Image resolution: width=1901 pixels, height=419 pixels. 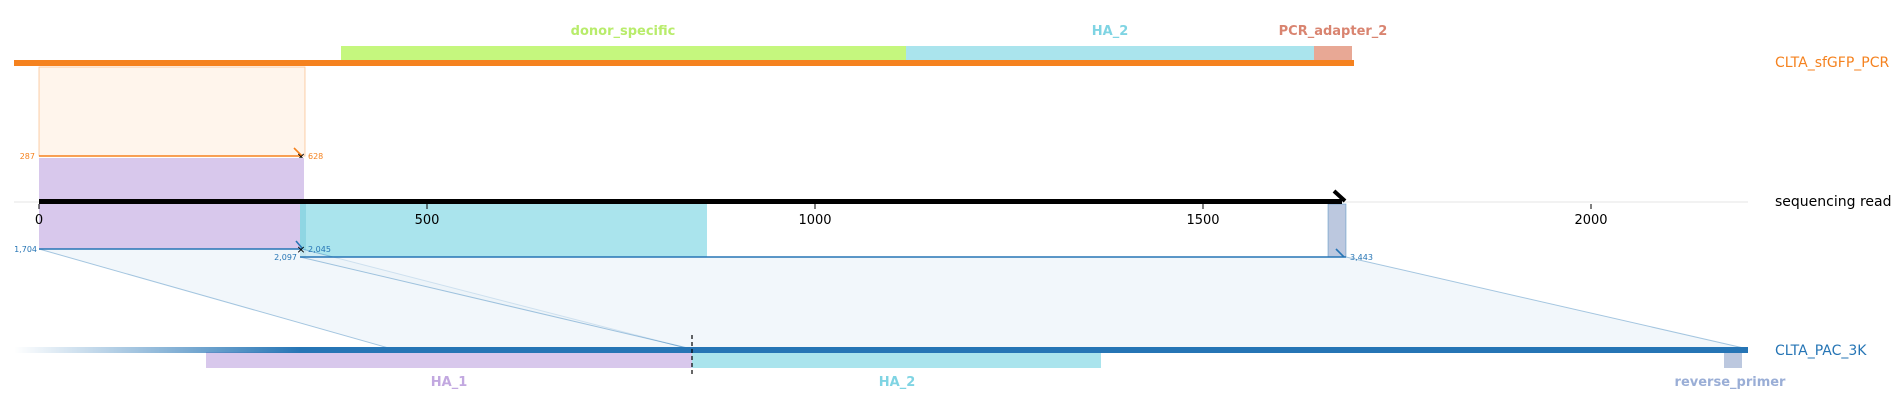 I want to click on target-alignment-mark: ×, so click(x=300, y=156).